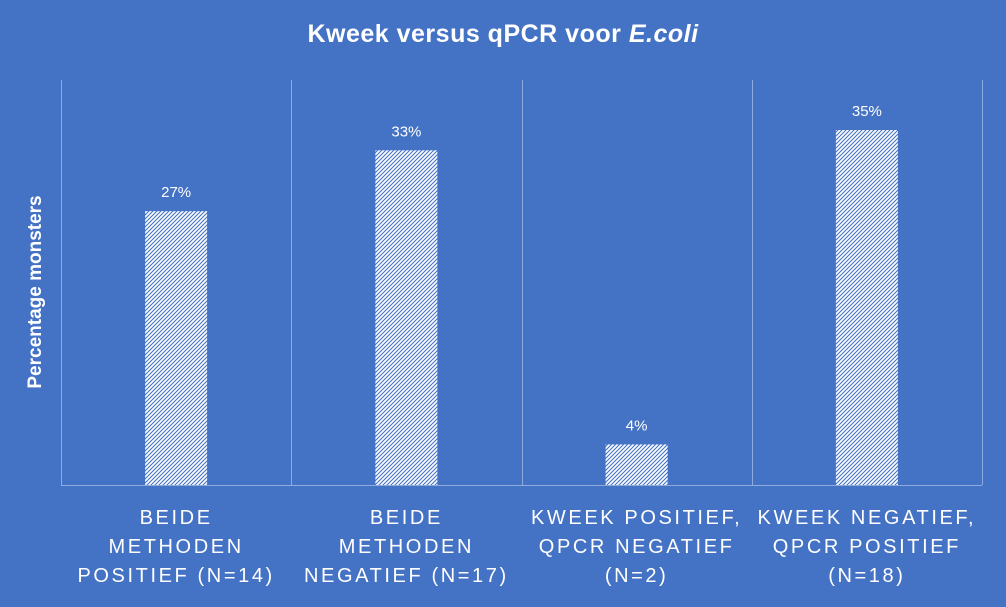 The height and width of the screenshot is (607, 1006). What do you see at coordinates (867, 547) in the screenshot?
I see `x-tick-label: QPCR POSITIEF` at bounding box center [867, 547].